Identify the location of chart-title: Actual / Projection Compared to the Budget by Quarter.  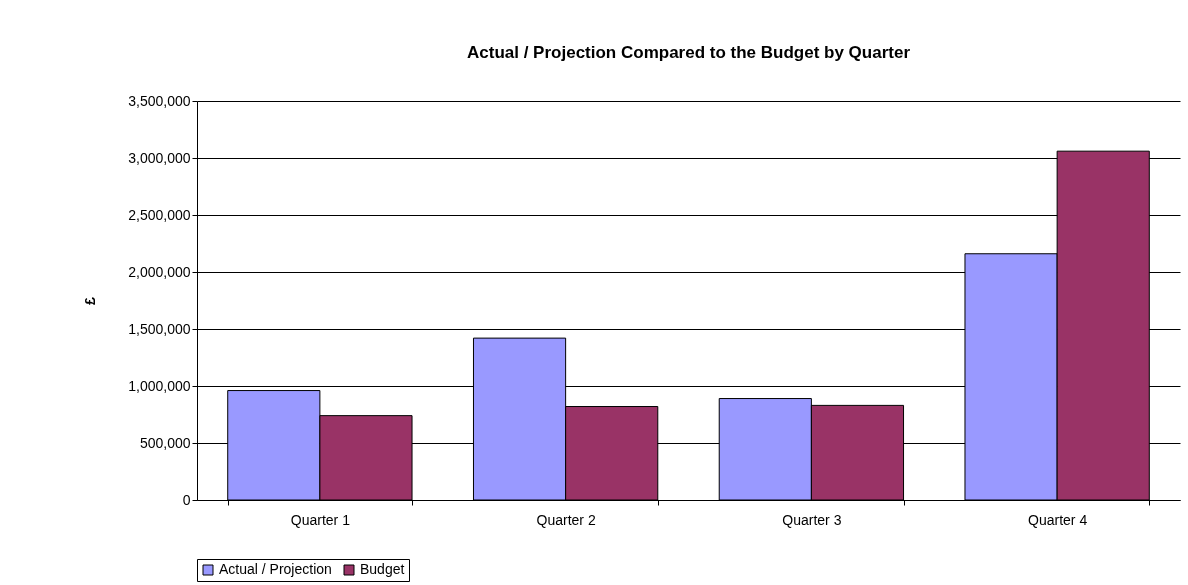
(689, 52).